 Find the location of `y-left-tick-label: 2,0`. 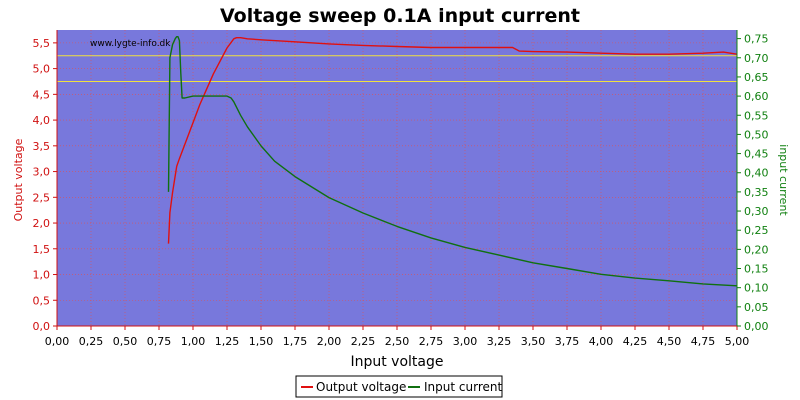

y-left-tick-label: 2,0 is located at coordinates (42, 223).